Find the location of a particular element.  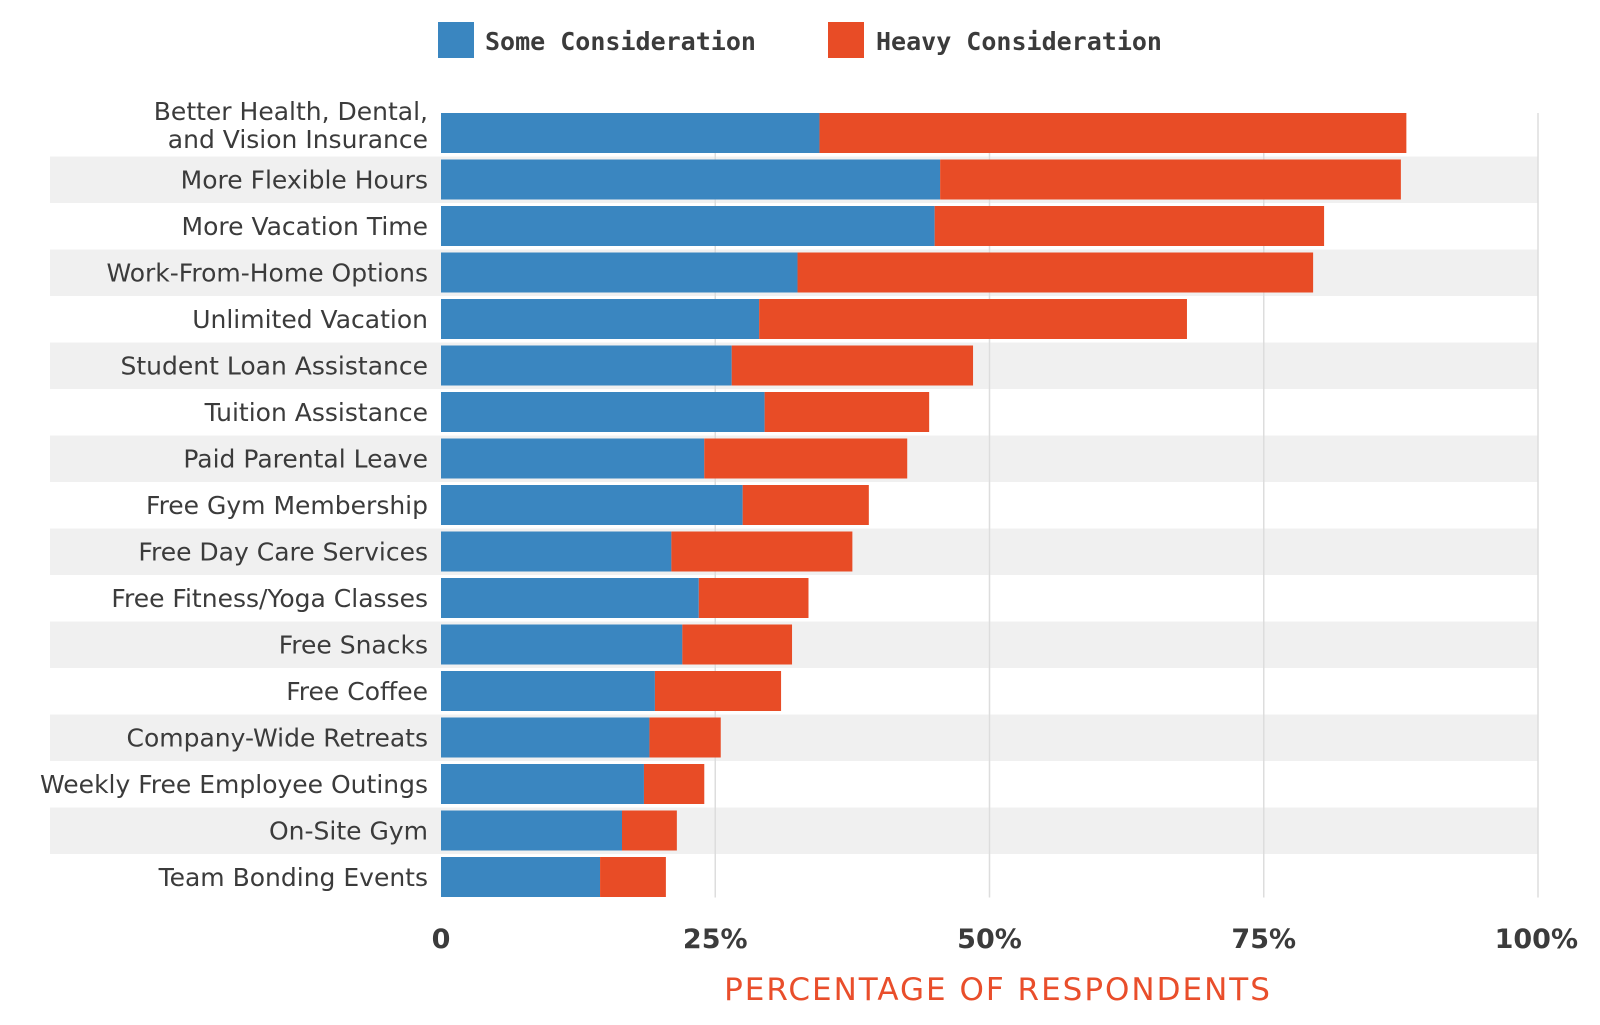

category-label: Free Coffee is located at coordinates (357, 691).